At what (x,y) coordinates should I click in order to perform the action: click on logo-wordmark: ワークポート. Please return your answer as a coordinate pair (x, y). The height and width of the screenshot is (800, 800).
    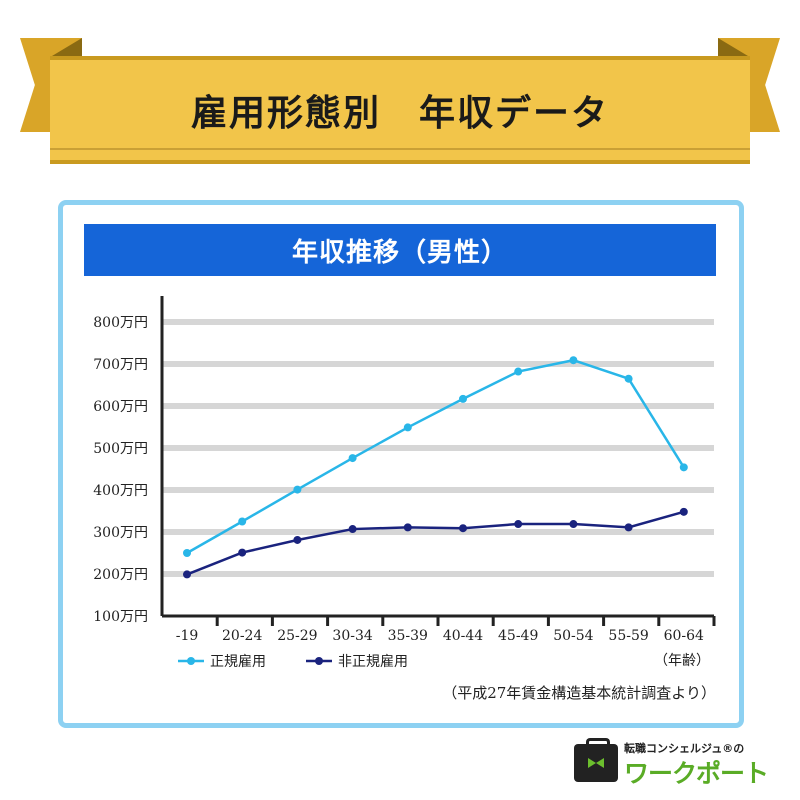
    Looking at the image, I should click on (696, 773).